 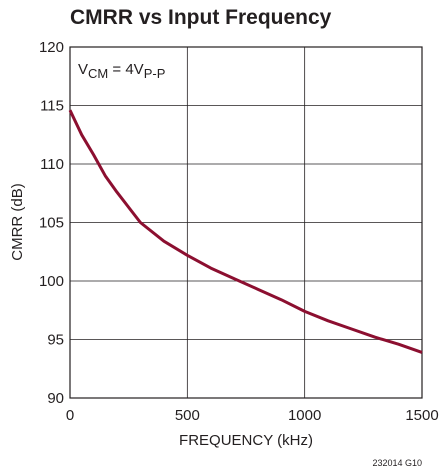 What do you see at coordinates (51, 223) in the screenshot?
I see `y-tick-label: 105` at bounding box center [51, 223].